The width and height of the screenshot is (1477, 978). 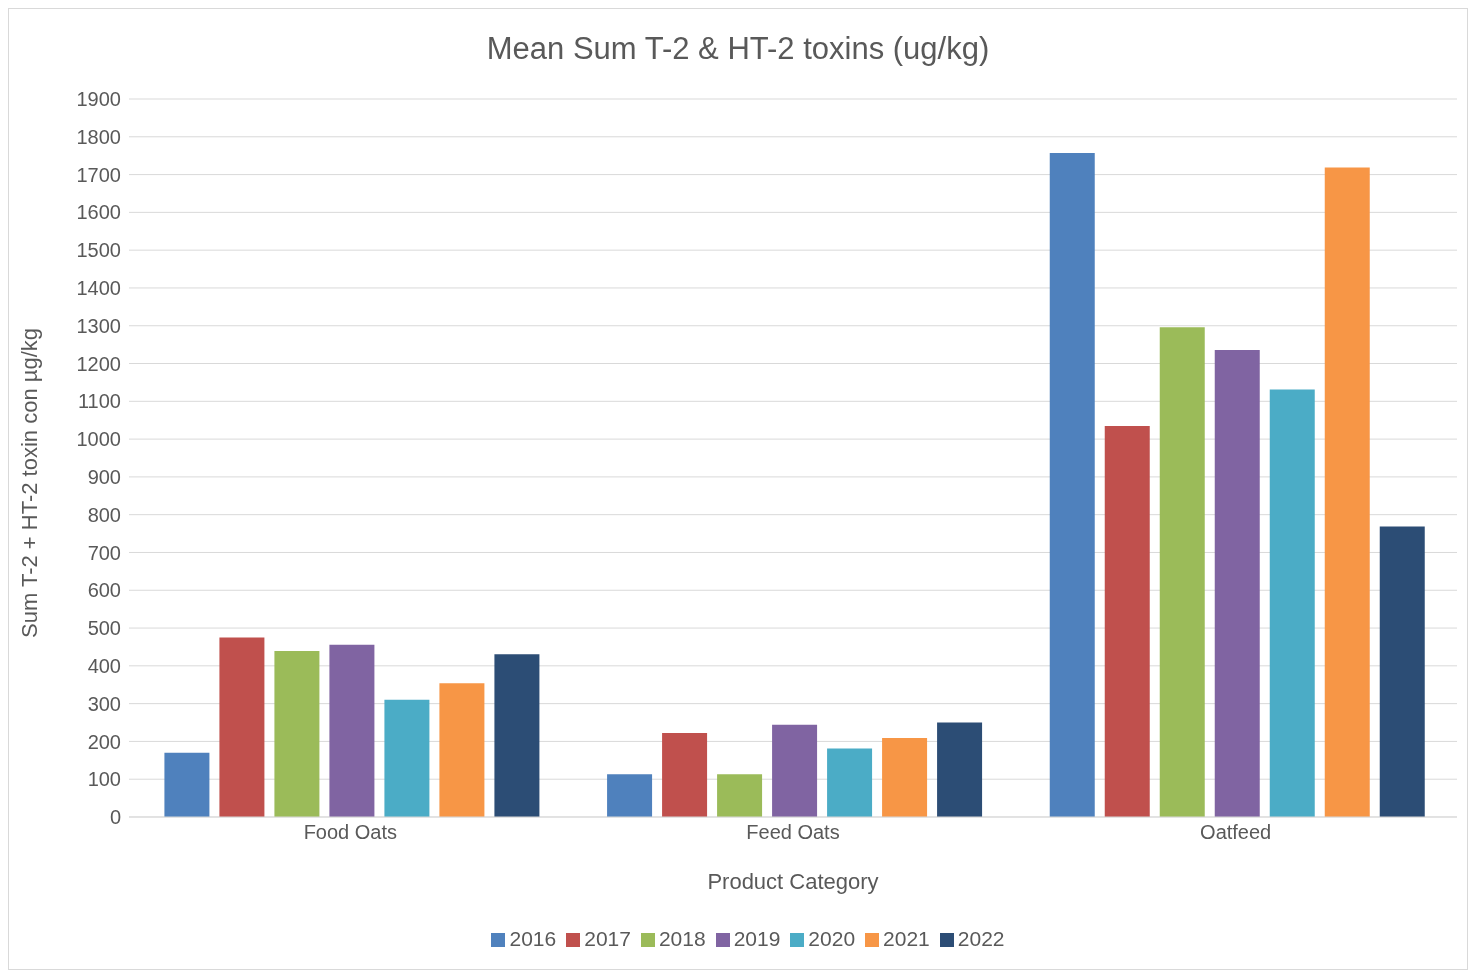 I want to click on y-tick-label: 1900, so click(x=98, y=99).